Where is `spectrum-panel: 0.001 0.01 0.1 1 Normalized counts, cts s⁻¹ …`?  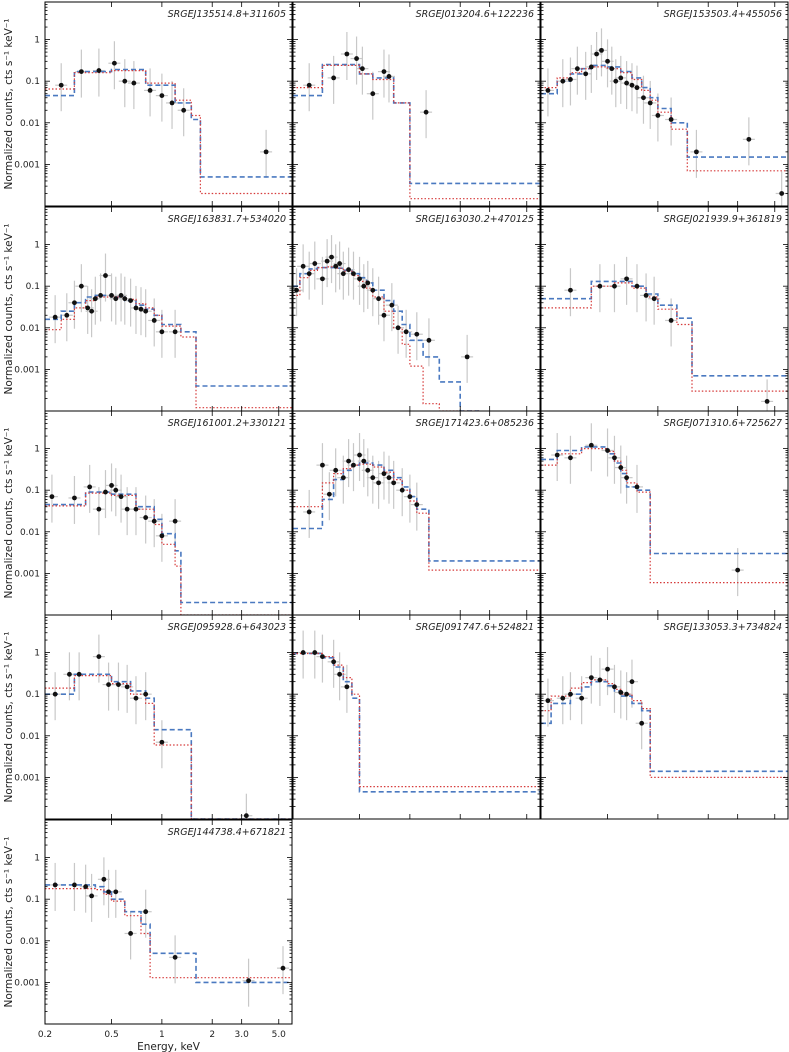 spectrum-panel: 0.001 0.01 0.1 1 Normalized counts, cts s⁻¹ … is located at coordinates (148, 513).